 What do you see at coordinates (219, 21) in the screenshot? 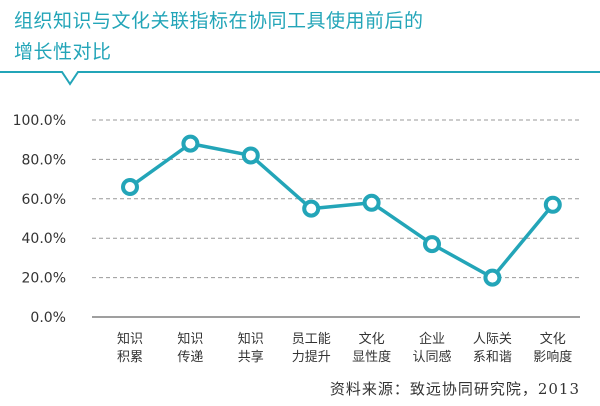
I see `chart-title-line-1: 组织知识与文化关联指标在协同工具使用前后的` at bounding box center [219, 21].